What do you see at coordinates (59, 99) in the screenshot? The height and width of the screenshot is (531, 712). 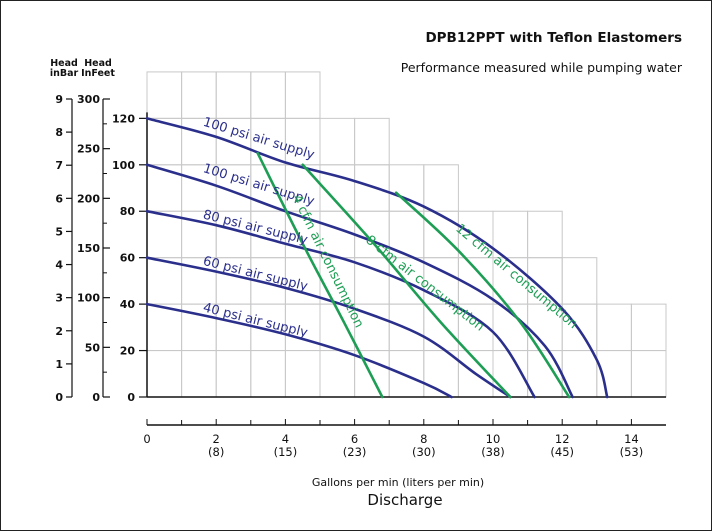 I see `y-tick-bar-label: 9` at bounding box center [59, 99].